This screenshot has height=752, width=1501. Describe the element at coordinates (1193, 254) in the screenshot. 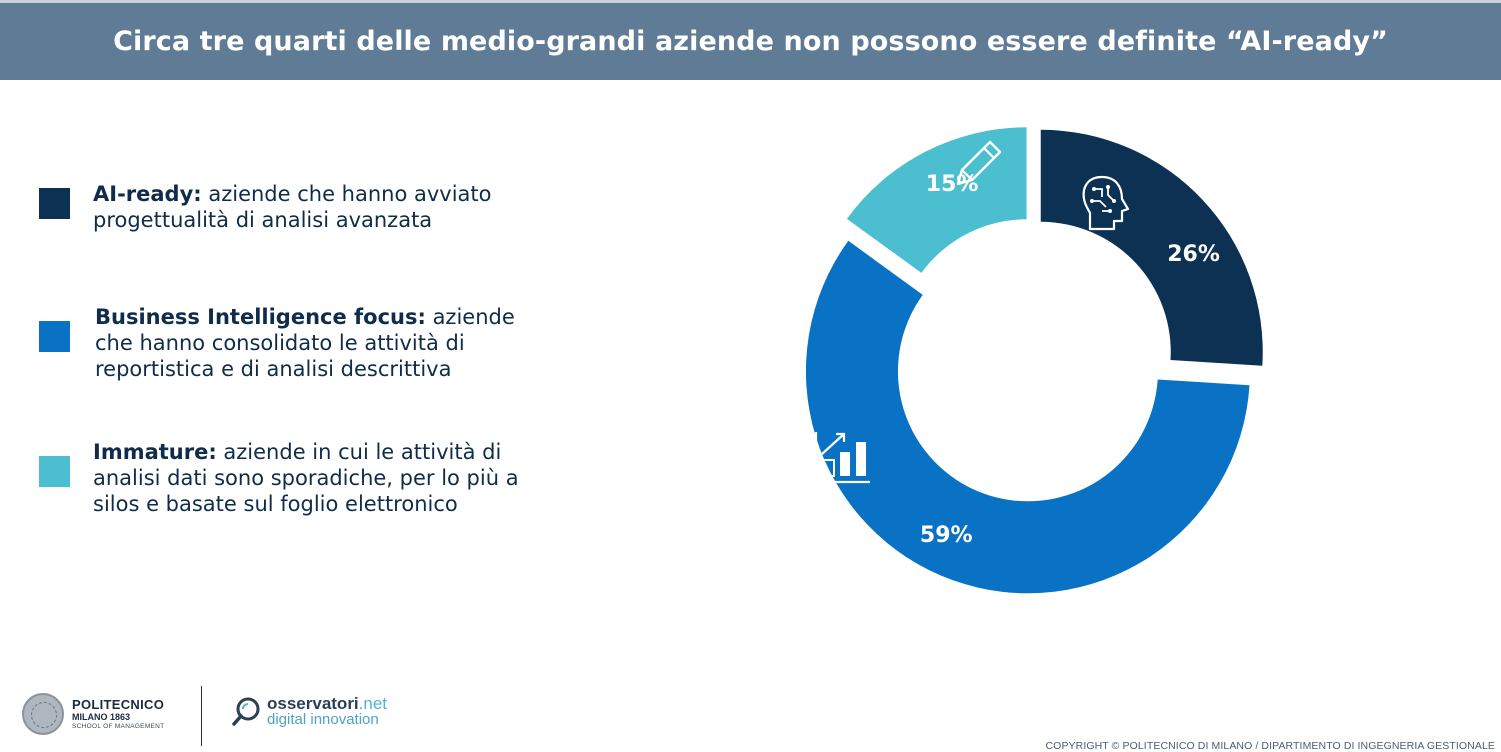

I see `data-label-ai-ready: 26%` at that location.